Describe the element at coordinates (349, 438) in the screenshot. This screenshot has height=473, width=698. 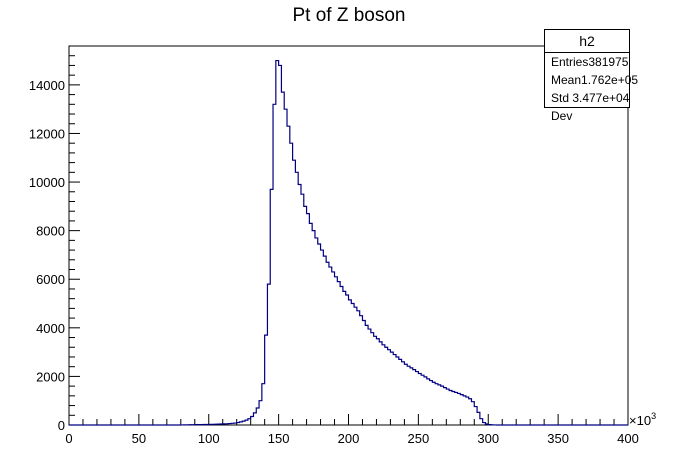
I see `x-tick-label: 200` at that location.